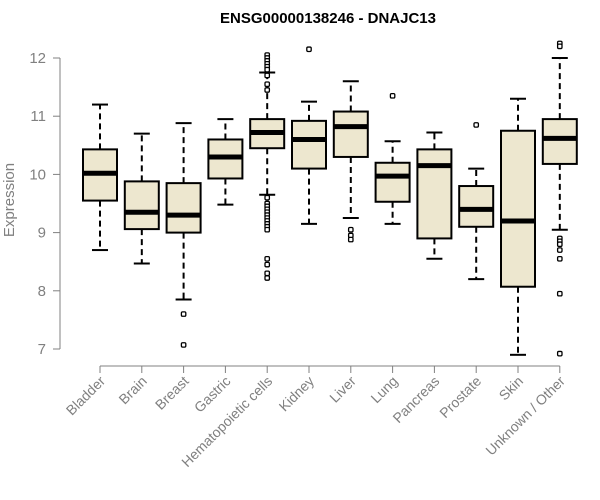  I want to click on y-tick-label: 11, so click(38, 116).